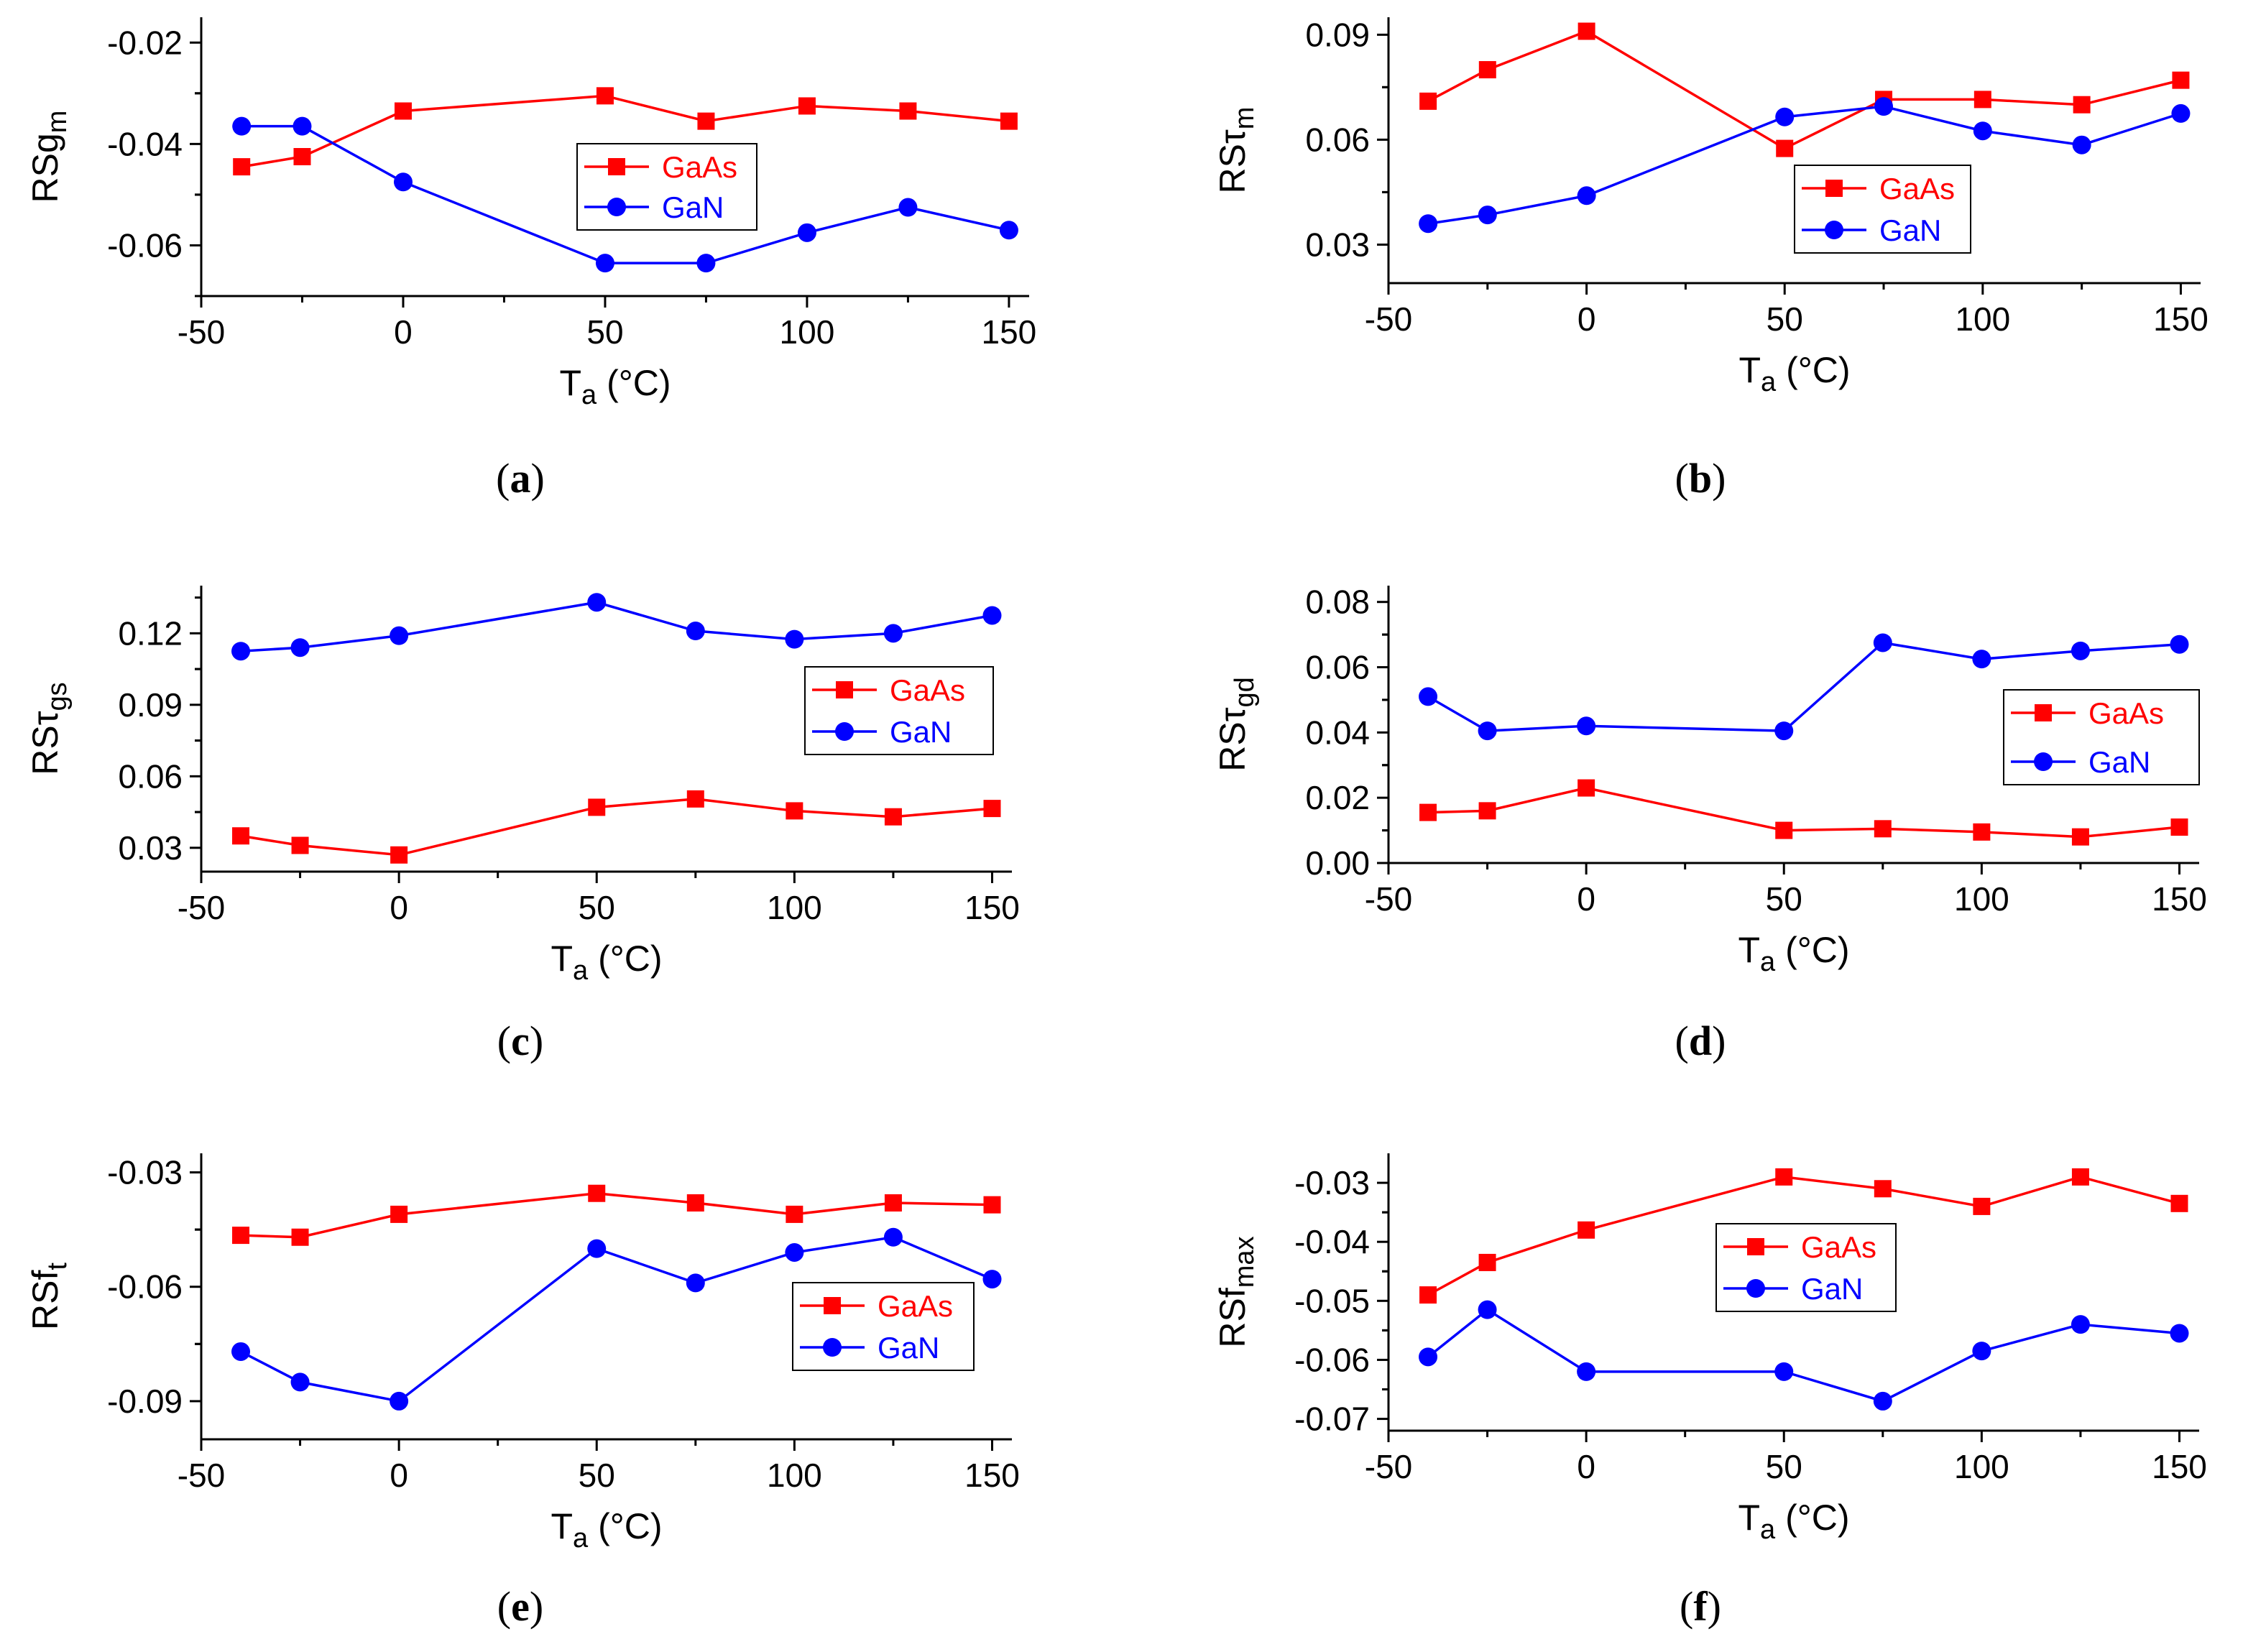 Image resolution: width=2243 pixels, height=1652 pixels. I want to click on y-tick-label: -0.07, so click(1332, 1419).